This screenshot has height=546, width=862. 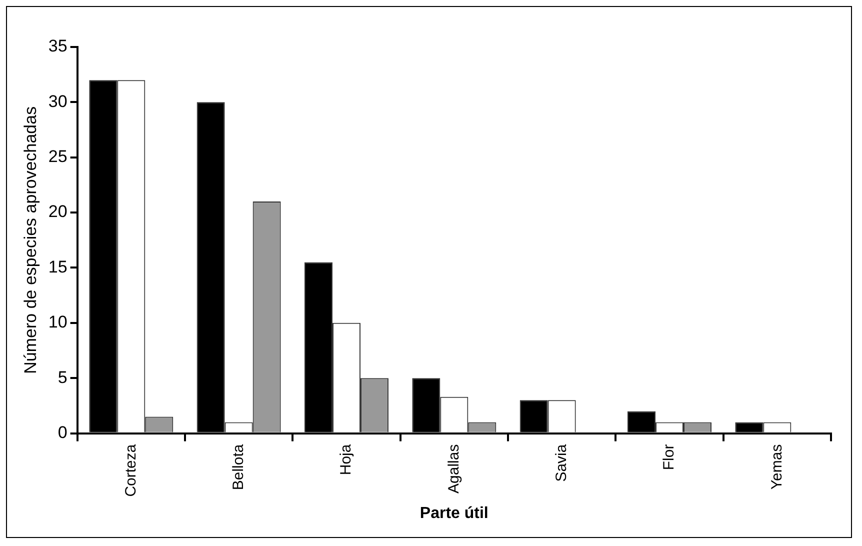 I want to click on x-tick-label: Hoja, so click(x=346, y=460).